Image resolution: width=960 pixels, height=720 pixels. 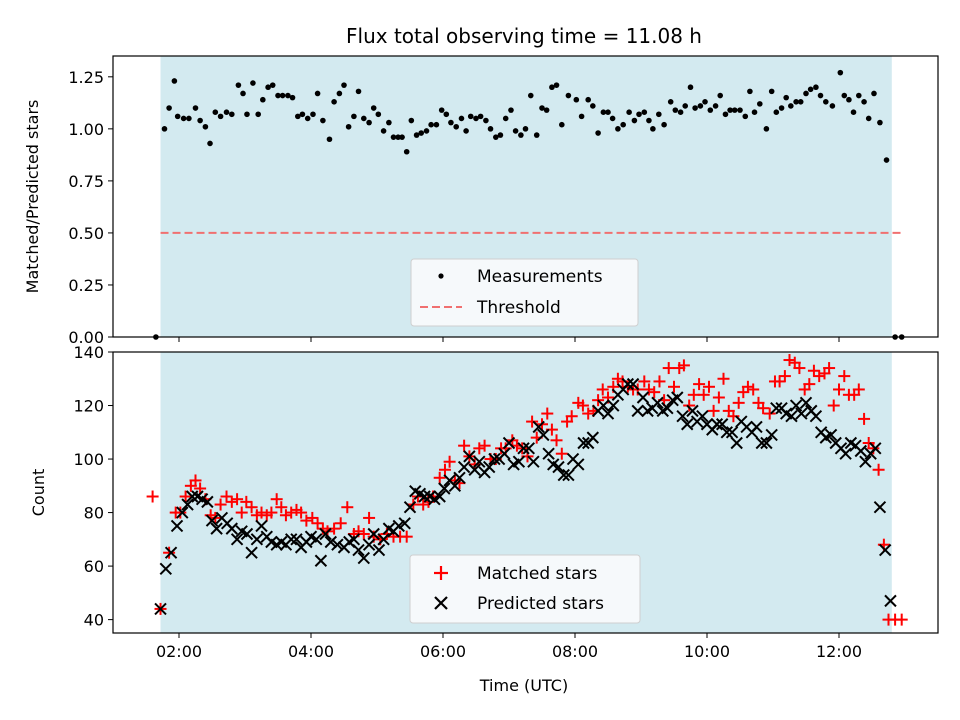 What do you see at coordinates (94, 620) in the screenshot?
I see `bottom-y-tick-label: 40` at bounding box center [94, 620].